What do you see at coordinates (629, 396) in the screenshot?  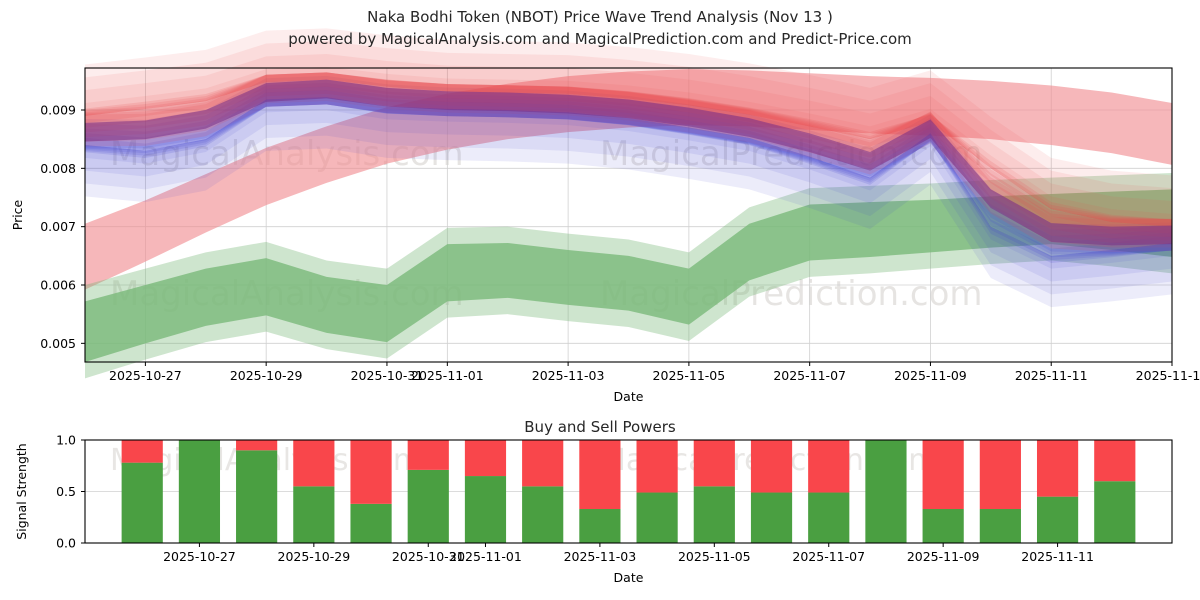 I see `wave-x-axis-label: Date` at bounding box center [629, 396].